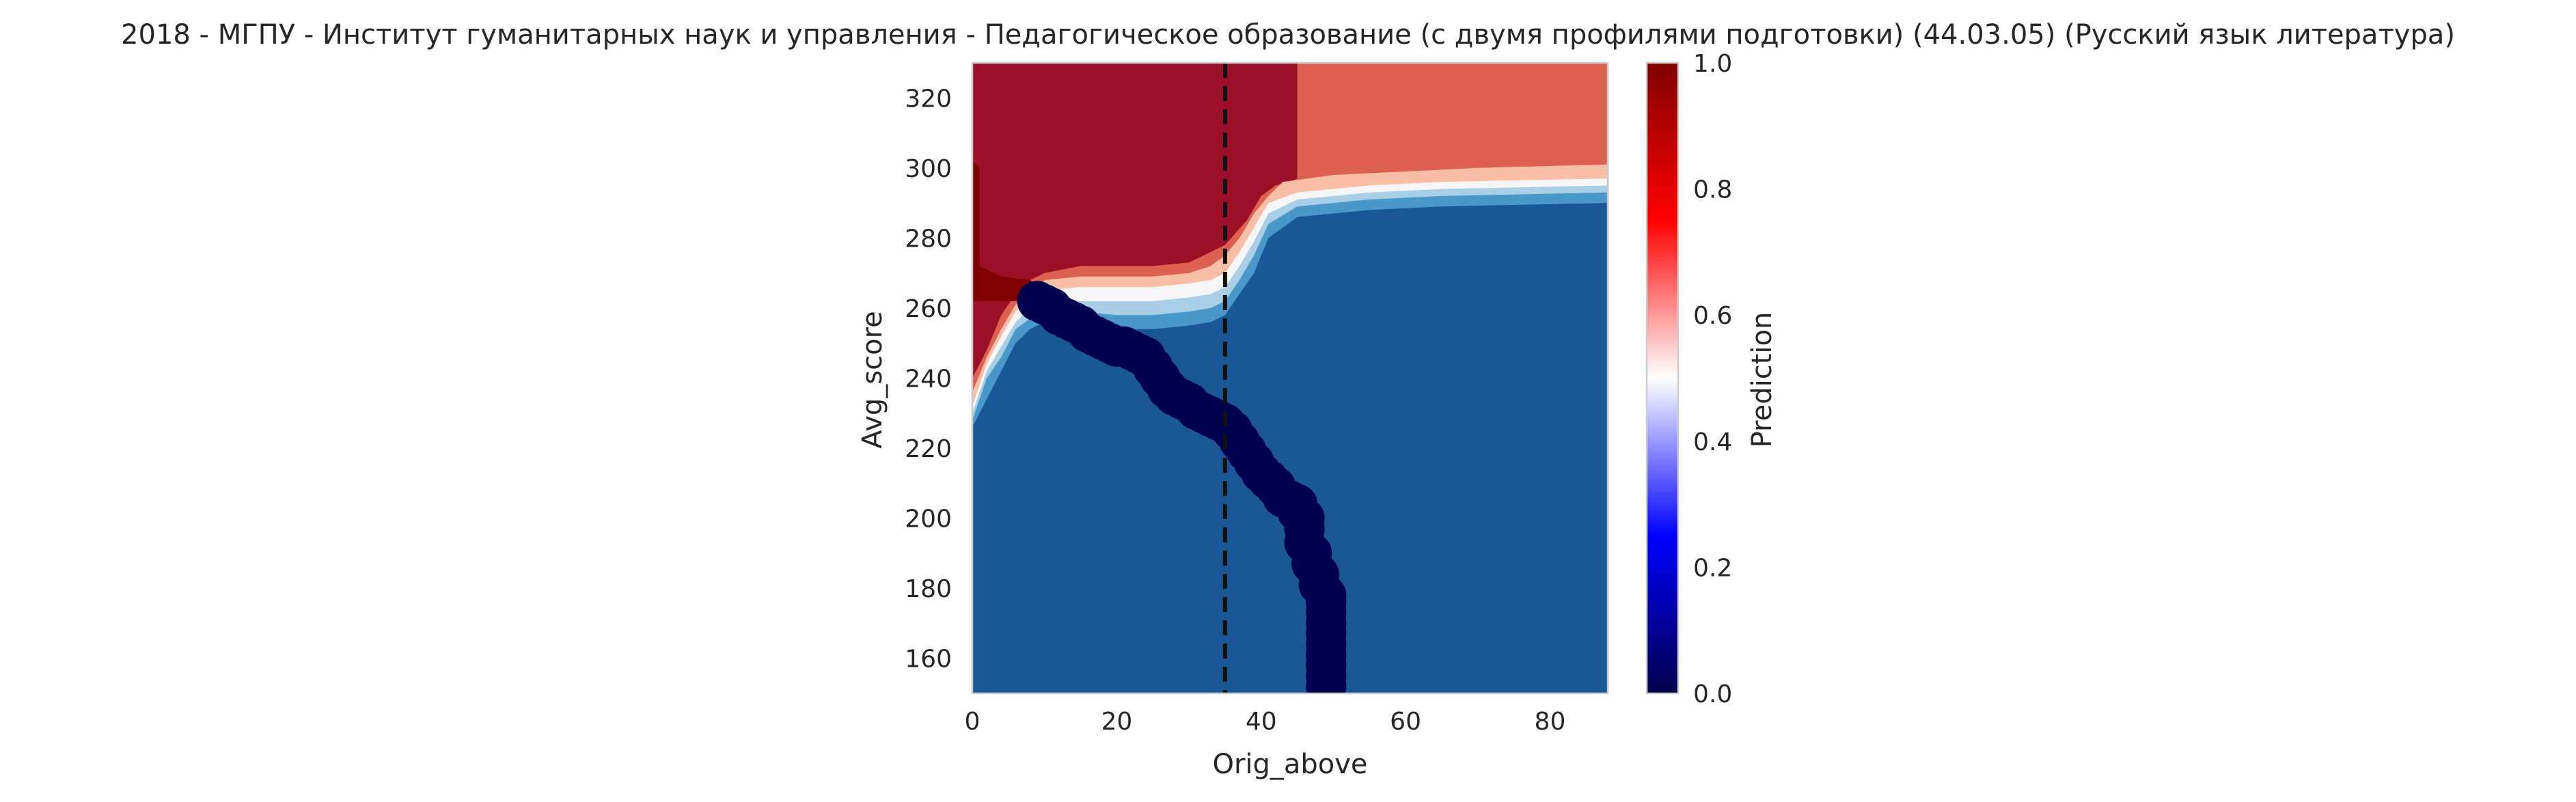  What do you see at coordinates (1712, 442) in the screenshot?
I see `colorbar-tick-label: 0.4` at bounding box center [1712, 442].